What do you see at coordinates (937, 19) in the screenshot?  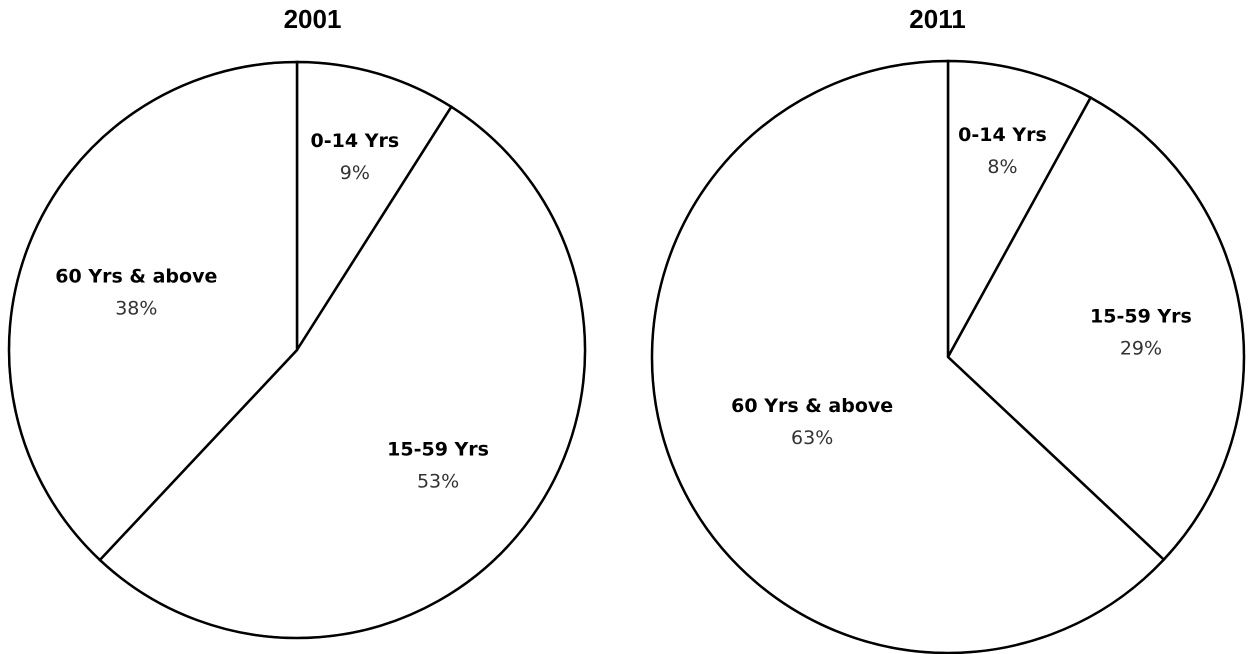 I see `chart-title: 2011` at bounding box center [937, 19].